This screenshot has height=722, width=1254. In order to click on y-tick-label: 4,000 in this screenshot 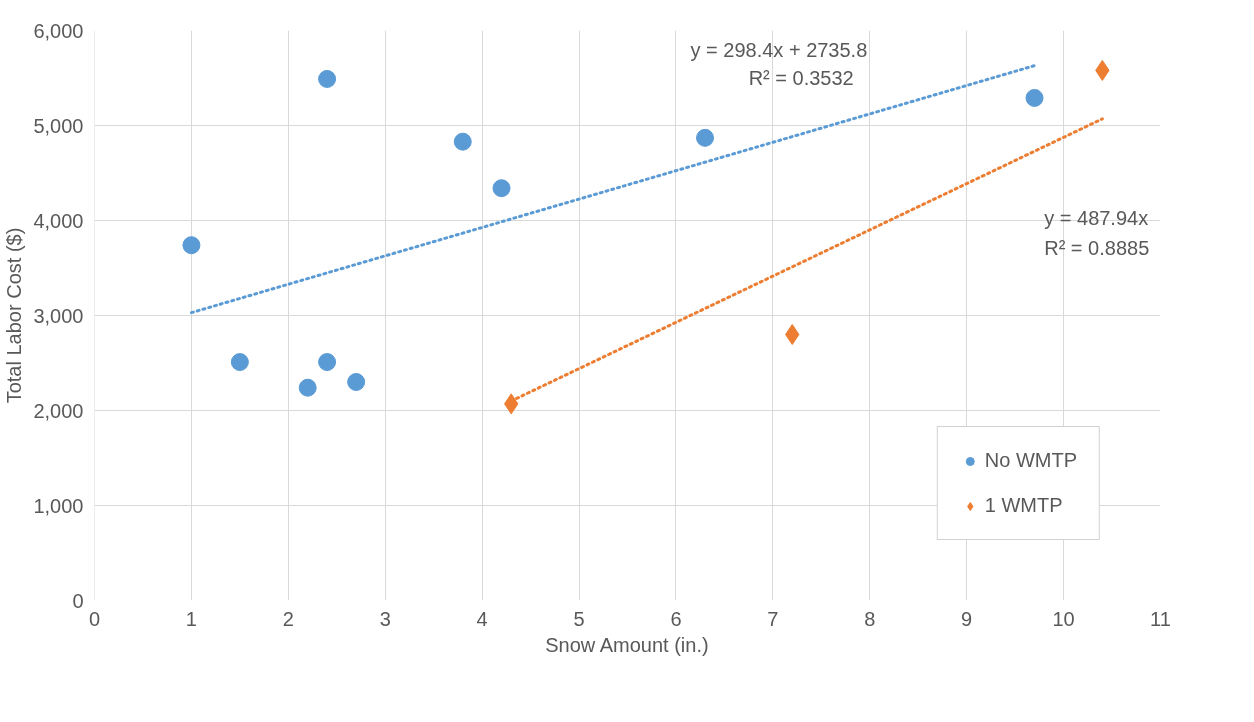, I will do `click(58, 220)`.